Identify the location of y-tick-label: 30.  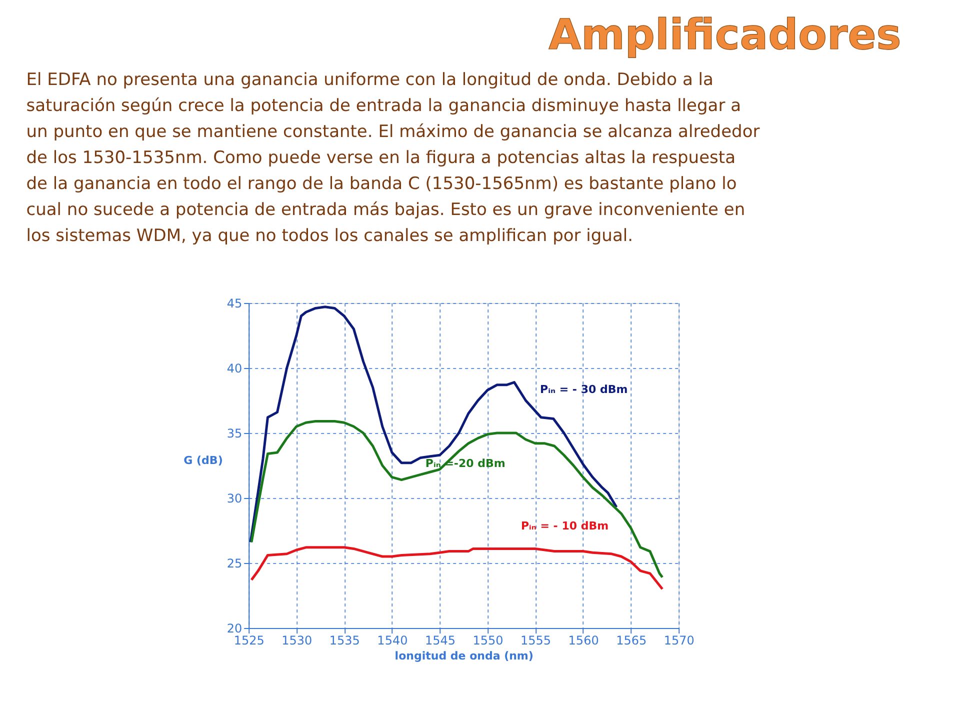
(234, 499).